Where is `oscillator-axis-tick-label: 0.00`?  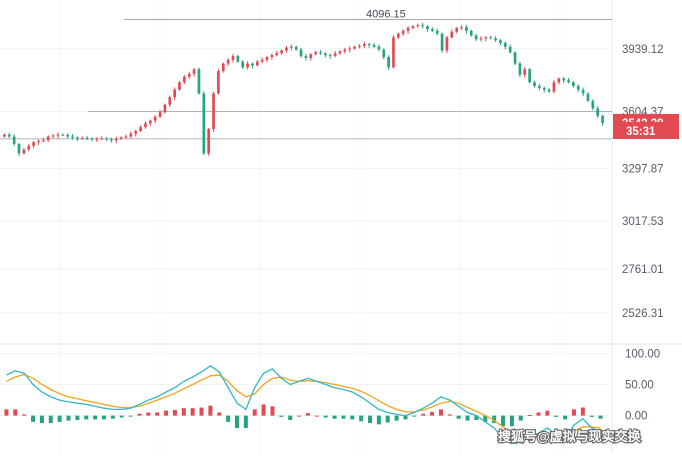 oscillator-axis-tick-label: 0.00 is located at coordinates (636, 417).